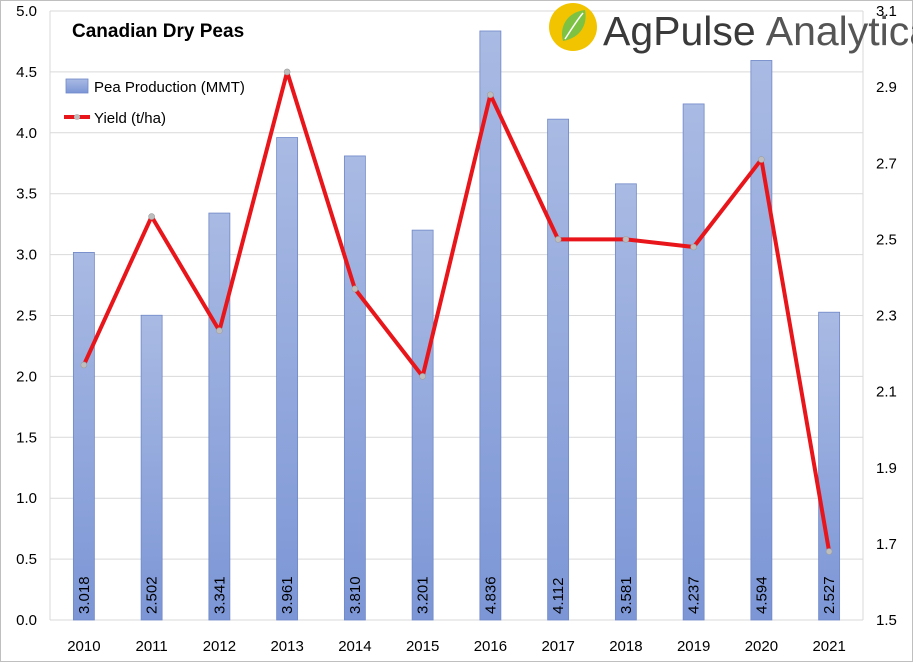  I want to click on y-left-tick-label: 4.0, so click(26, 133).